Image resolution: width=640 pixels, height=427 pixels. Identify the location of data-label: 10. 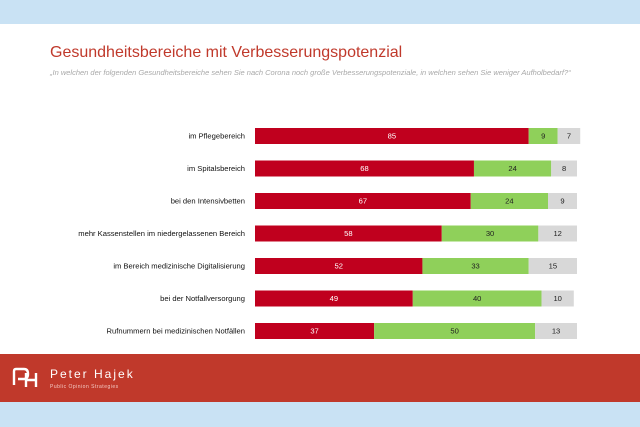
(557, 298).